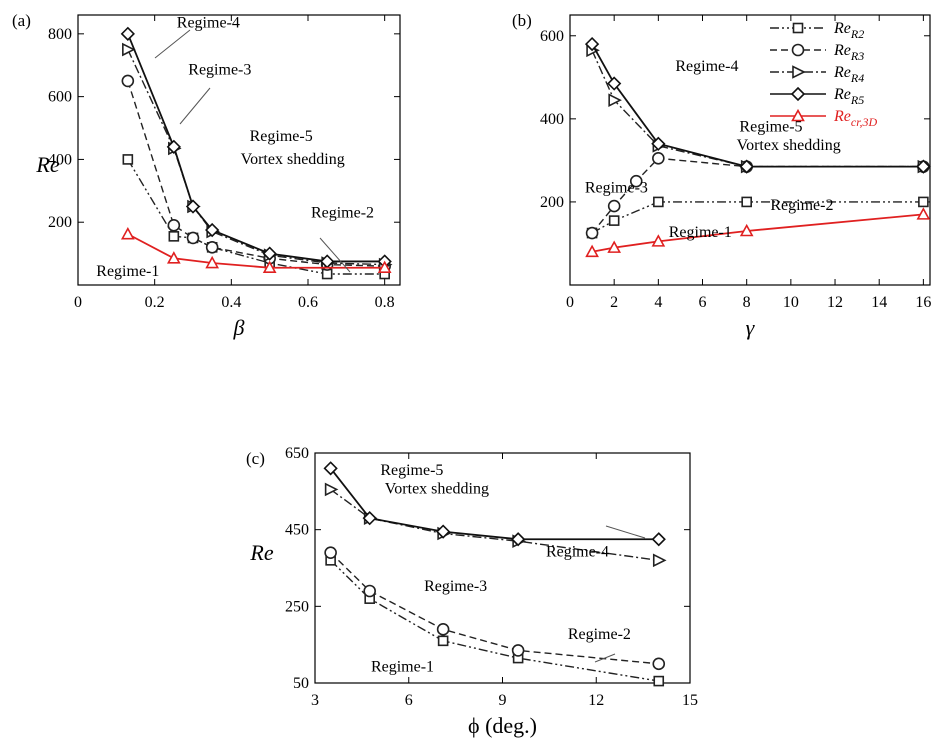  What do you see at coordinates (848, 74) in the screenshot?
I see `legend-label: ReR4` at bounding box center [848, 74].